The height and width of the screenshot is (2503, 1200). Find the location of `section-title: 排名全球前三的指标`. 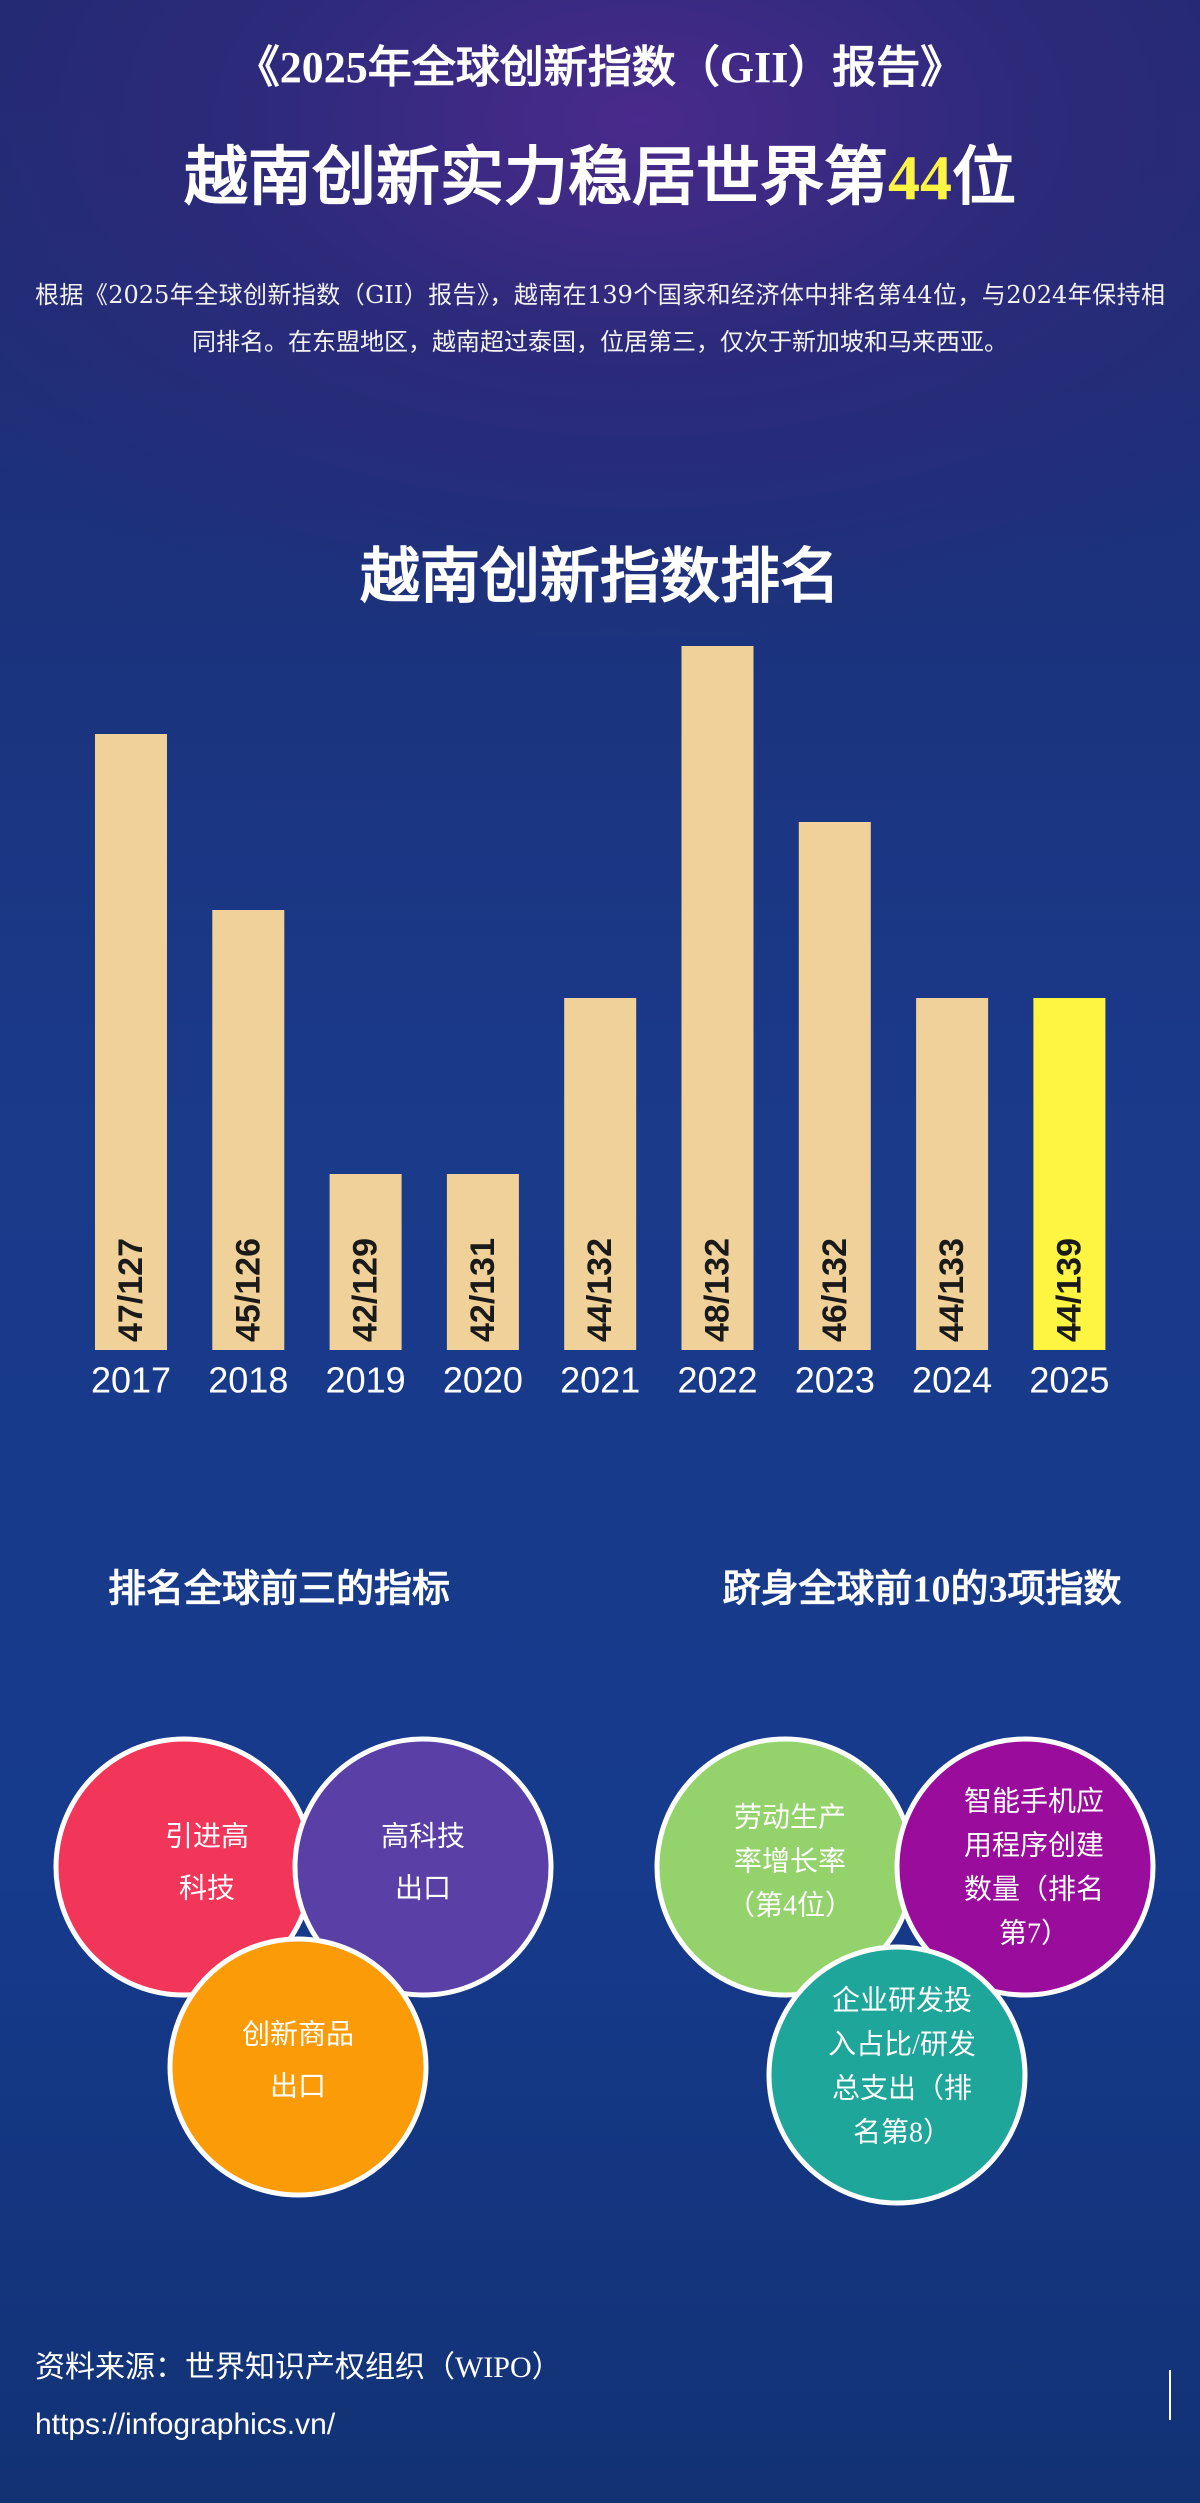

section-title: 排名全球前三的指标 is located at coordinates (279, 1589).